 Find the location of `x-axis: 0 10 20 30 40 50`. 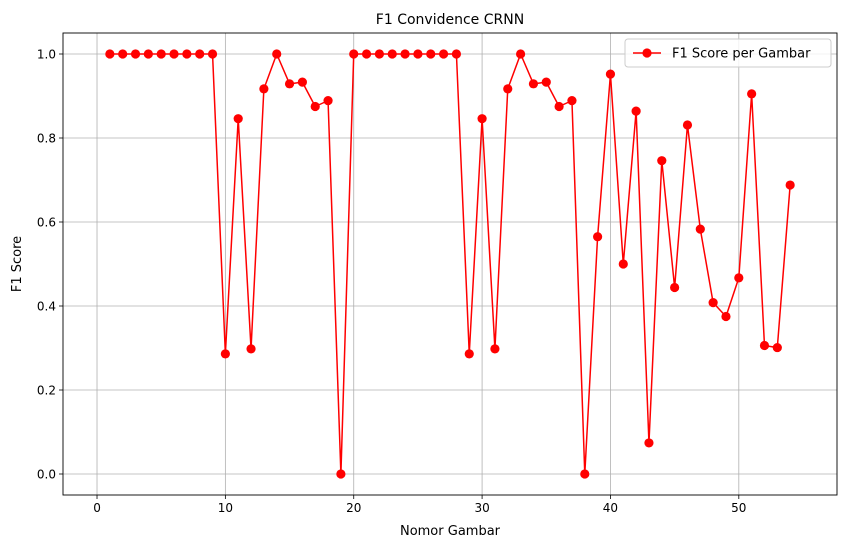

x-axis: 0 10 20 30 40 50 is located at coordinates (419, 505).